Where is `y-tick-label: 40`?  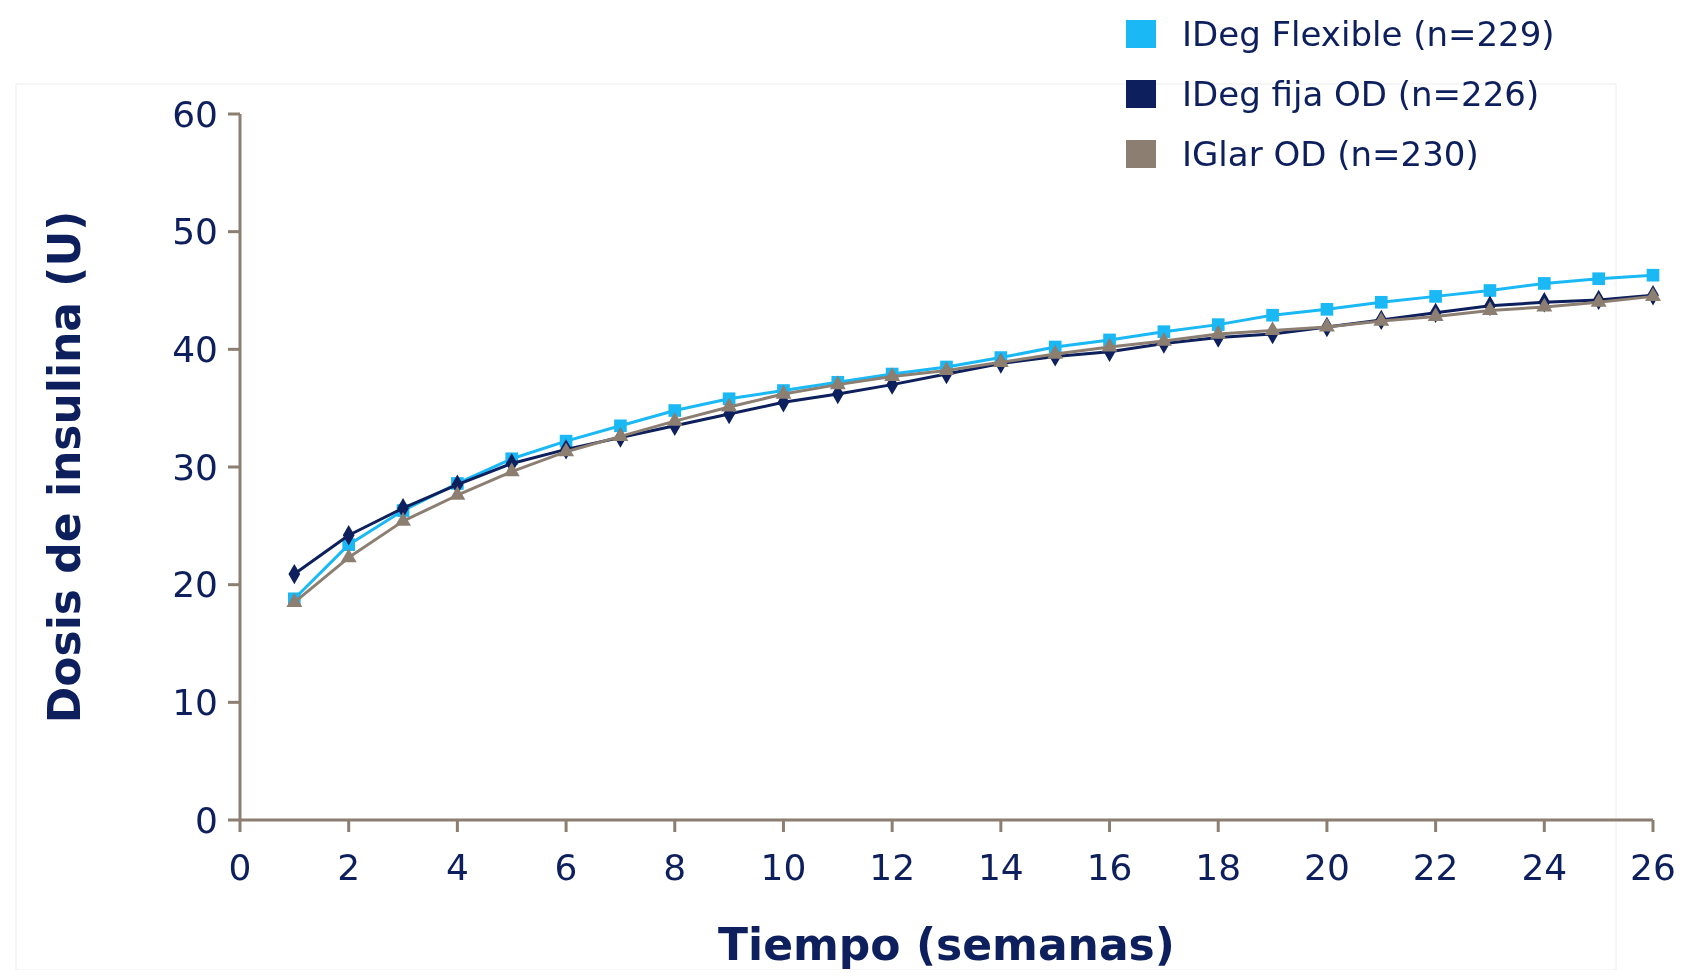 y-tick-label: 40 is located at coordinates (195, 349).